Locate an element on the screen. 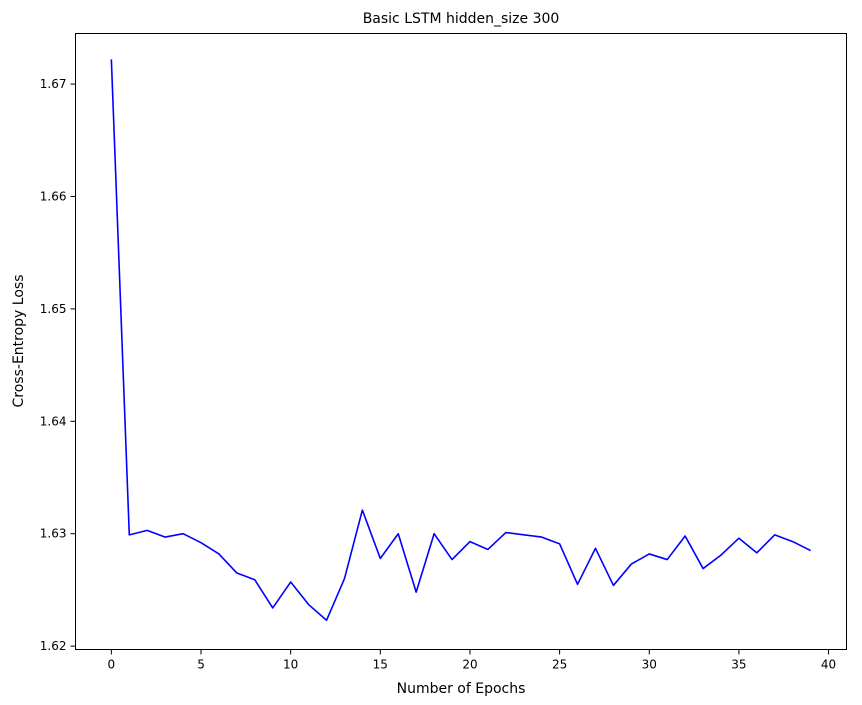 The width and height of the screenshot is (862, 705). y-axis-label: Cross-Entropy Loss is located at coordinates (19, 341).